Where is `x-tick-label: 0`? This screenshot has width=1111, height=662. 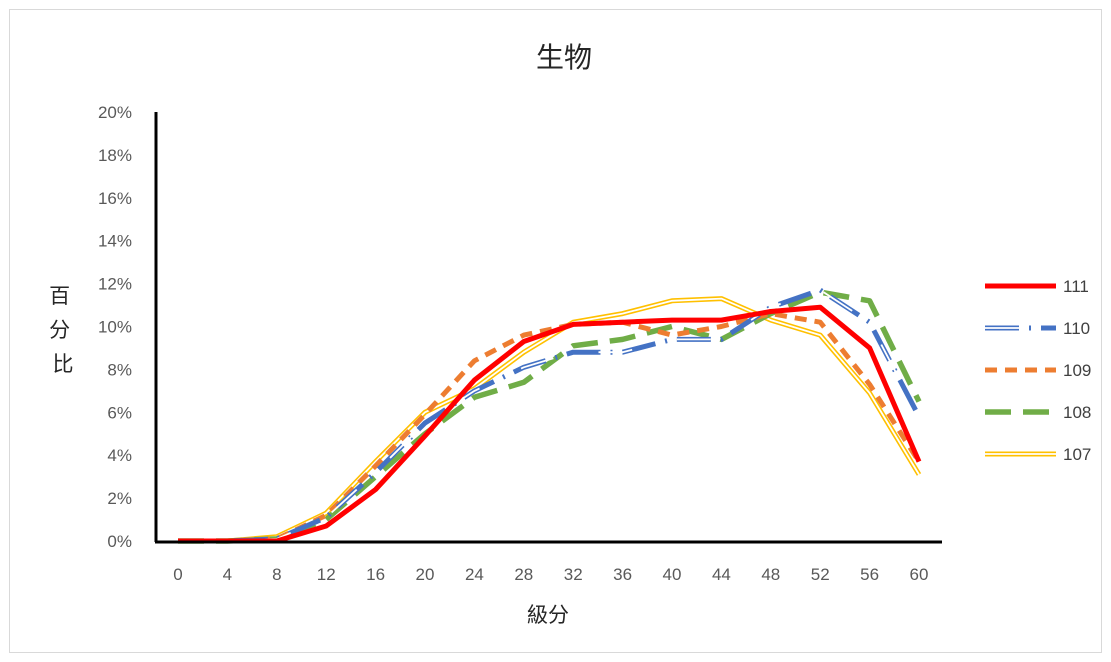
x-tick-label: 0 is located at coordinates (177, 574).